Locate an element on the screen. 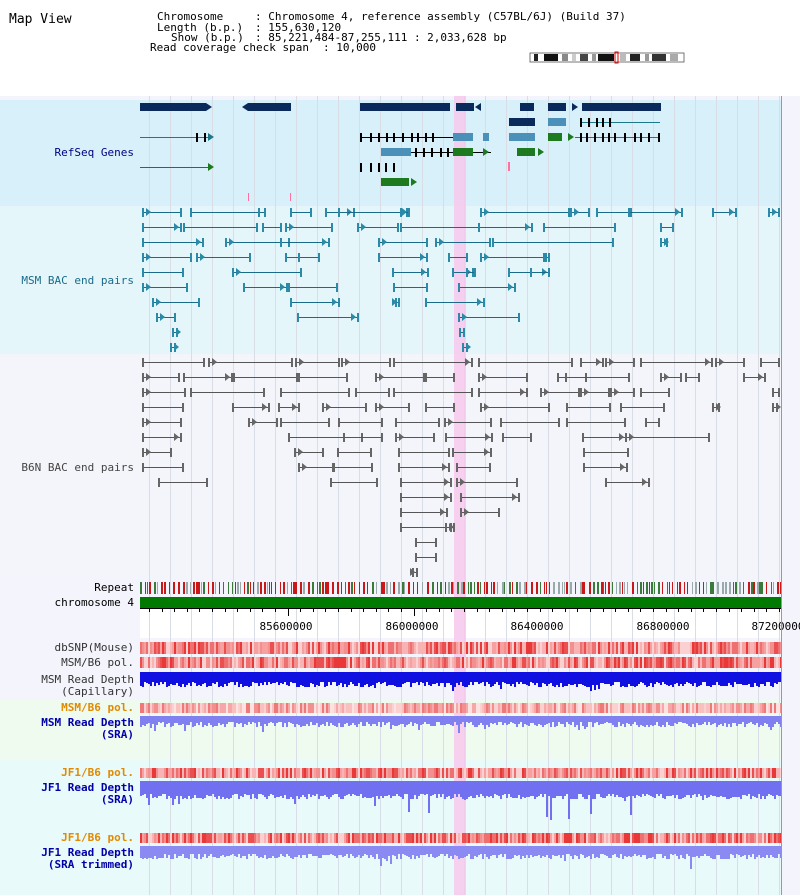 This screenshot has width=800, height=895. chromosome-bar is located at coordinates (460, 602).